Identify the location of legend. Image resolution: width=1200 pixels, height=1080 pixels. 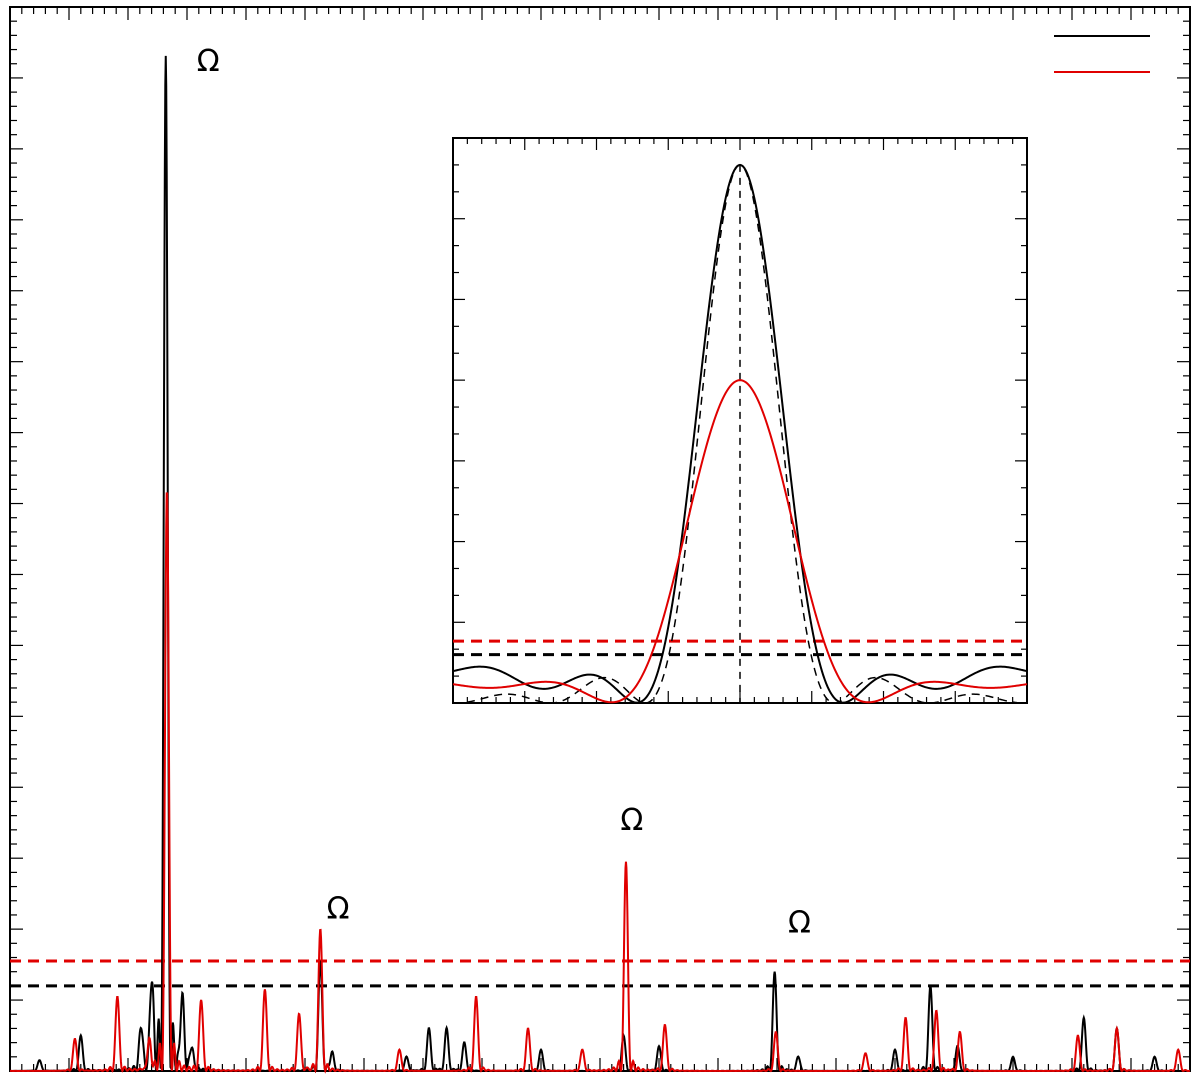
(1102, 54).